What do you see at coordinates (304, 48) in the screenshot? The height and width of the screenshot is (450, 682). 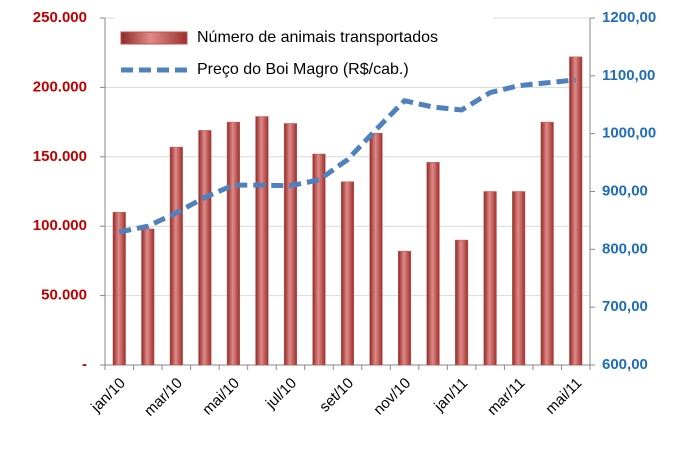 I see `legend-box` at bounding box center [304, 48].